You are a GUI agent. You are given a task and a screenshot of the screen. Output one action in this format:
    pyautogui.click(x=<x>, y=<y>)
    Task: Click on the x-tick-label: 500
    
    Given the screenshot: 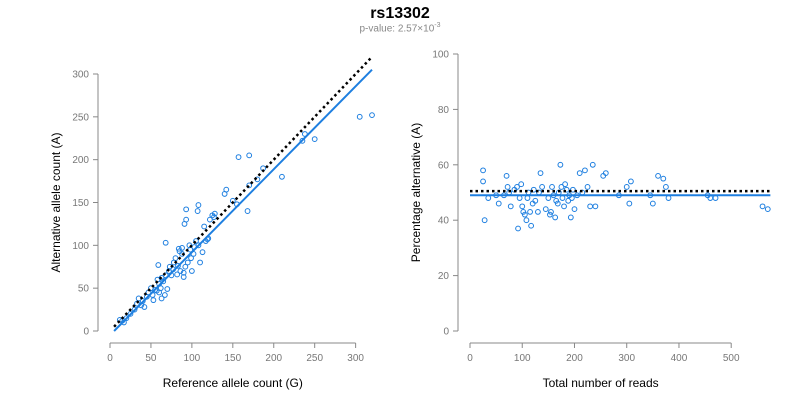 What is the action you would take?
    pyautogui.click(x=731, y=358)
    